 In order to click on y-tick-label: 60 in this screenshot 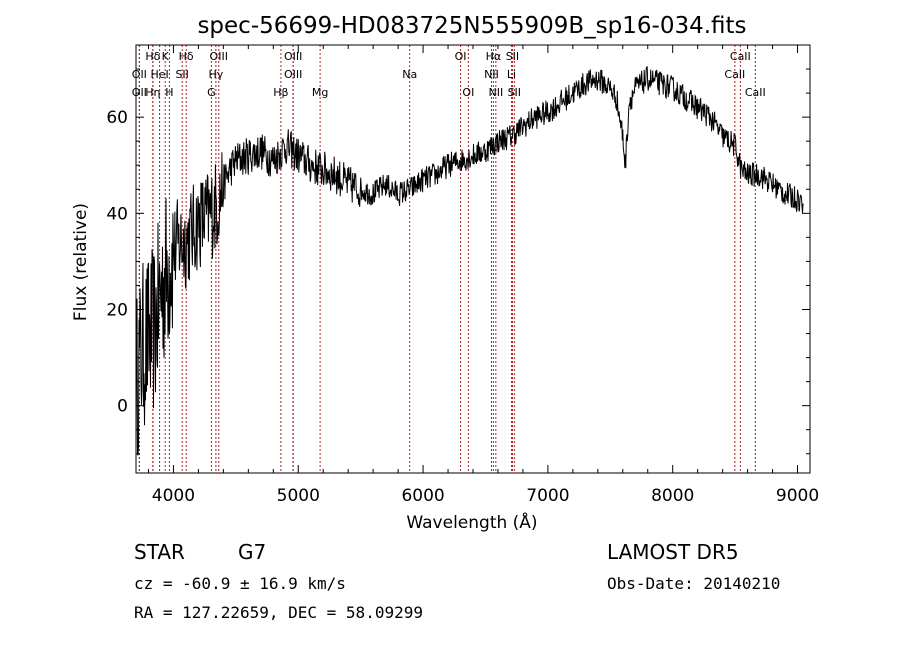, I will do `click(117, 118)`.